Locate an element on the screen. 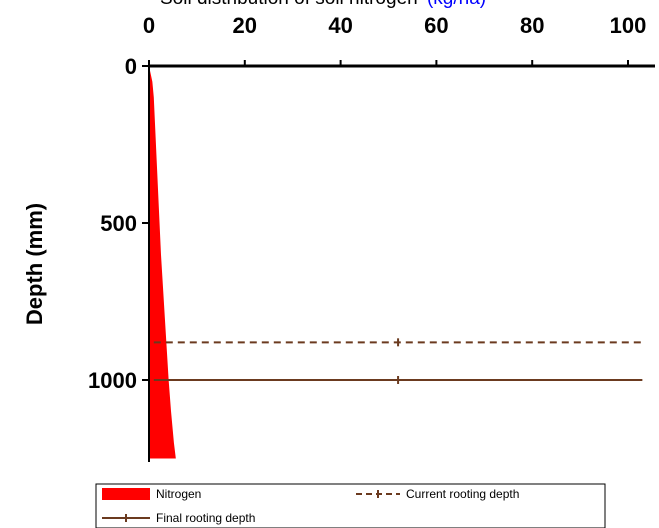  x-tick-label: 60 is located at coordinates (436, 25).